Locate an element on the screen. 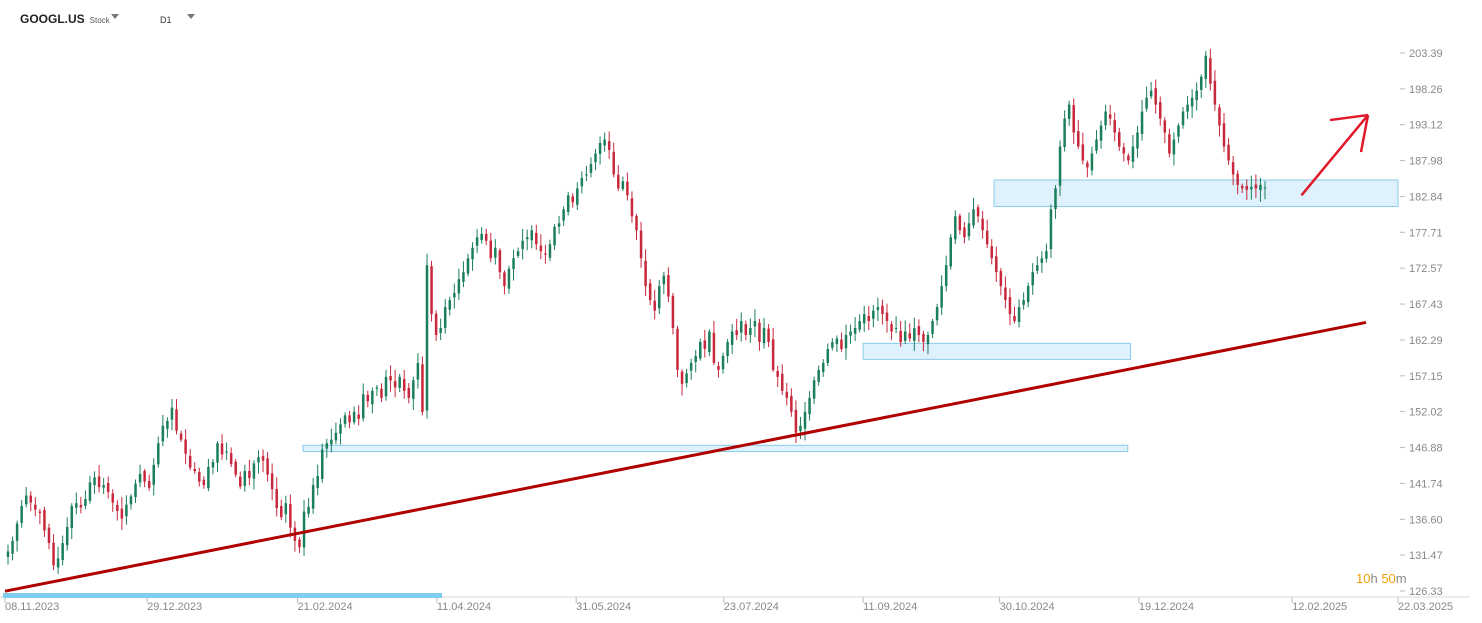 The image size is (1482, 623). trend-arrow-head-left is located at coordinates (1349, 117).